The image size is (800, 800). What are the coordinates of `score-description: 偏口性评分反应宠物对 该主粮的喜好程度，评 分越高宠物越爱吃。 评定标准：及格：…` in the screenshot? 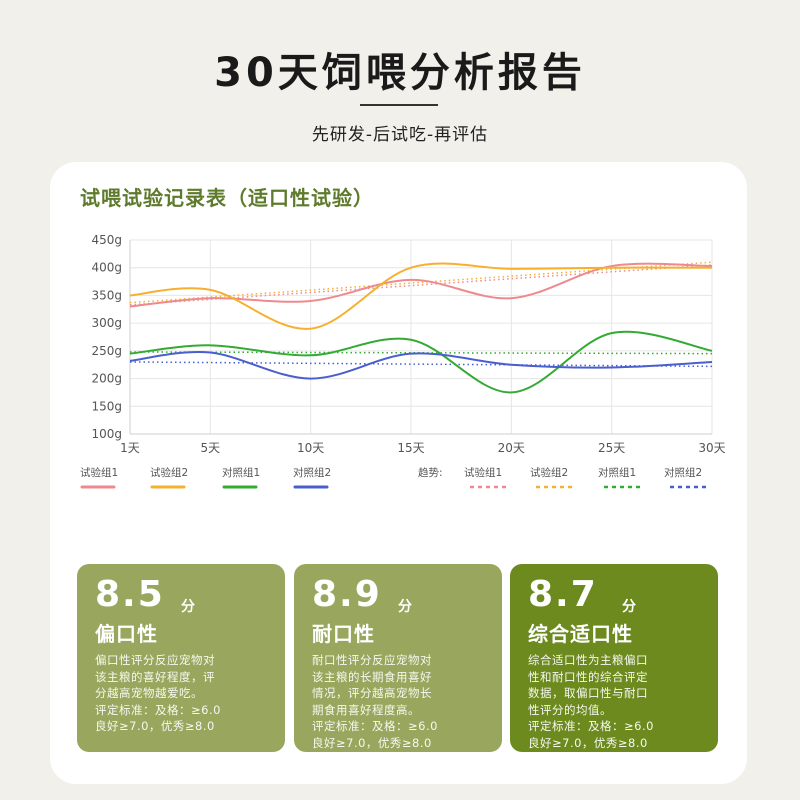 It's located at (183, 693).